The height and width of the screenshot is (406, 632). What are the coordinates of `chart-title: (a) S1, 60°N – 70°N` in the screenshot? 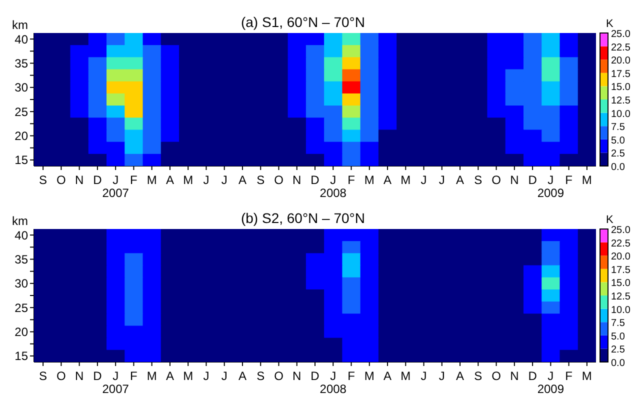 It's located at (303, 22).